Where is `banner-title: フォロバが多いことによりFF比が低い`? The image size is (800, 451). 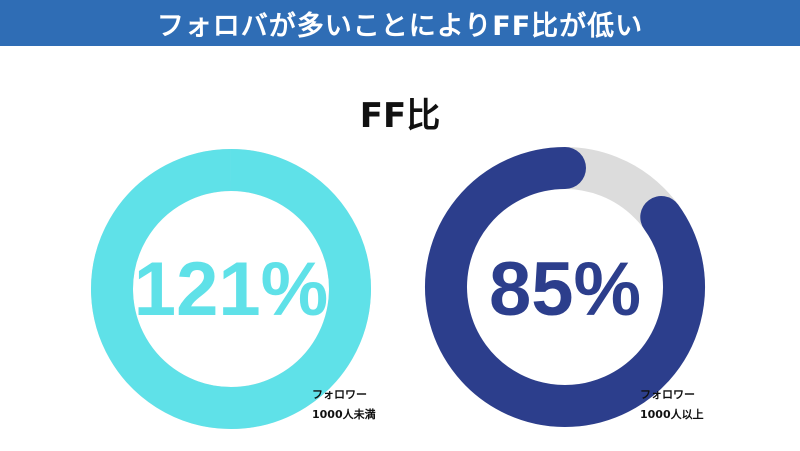 banner-title: フォロバが多いことによりFF比が低い is located at coordinates (400, 26).